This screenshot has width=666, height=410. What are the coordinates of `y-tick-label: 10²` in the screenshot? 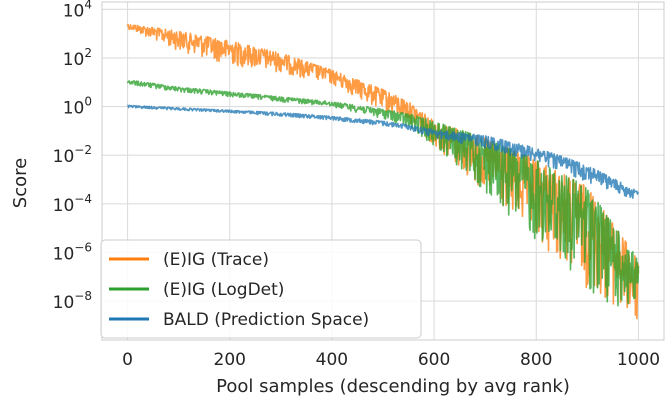 It's located at (77, 58).